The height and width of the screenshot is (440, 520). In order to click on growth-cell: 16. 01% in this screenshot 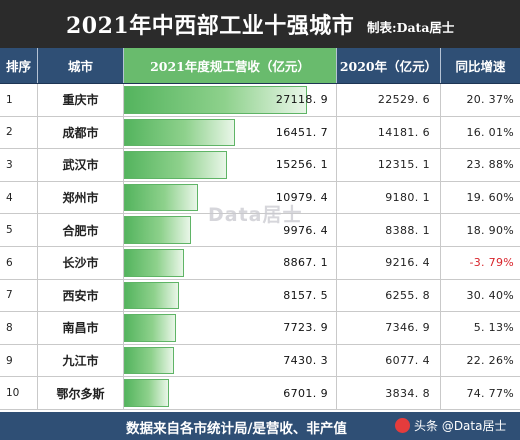, I will do `click(490, 132)`.